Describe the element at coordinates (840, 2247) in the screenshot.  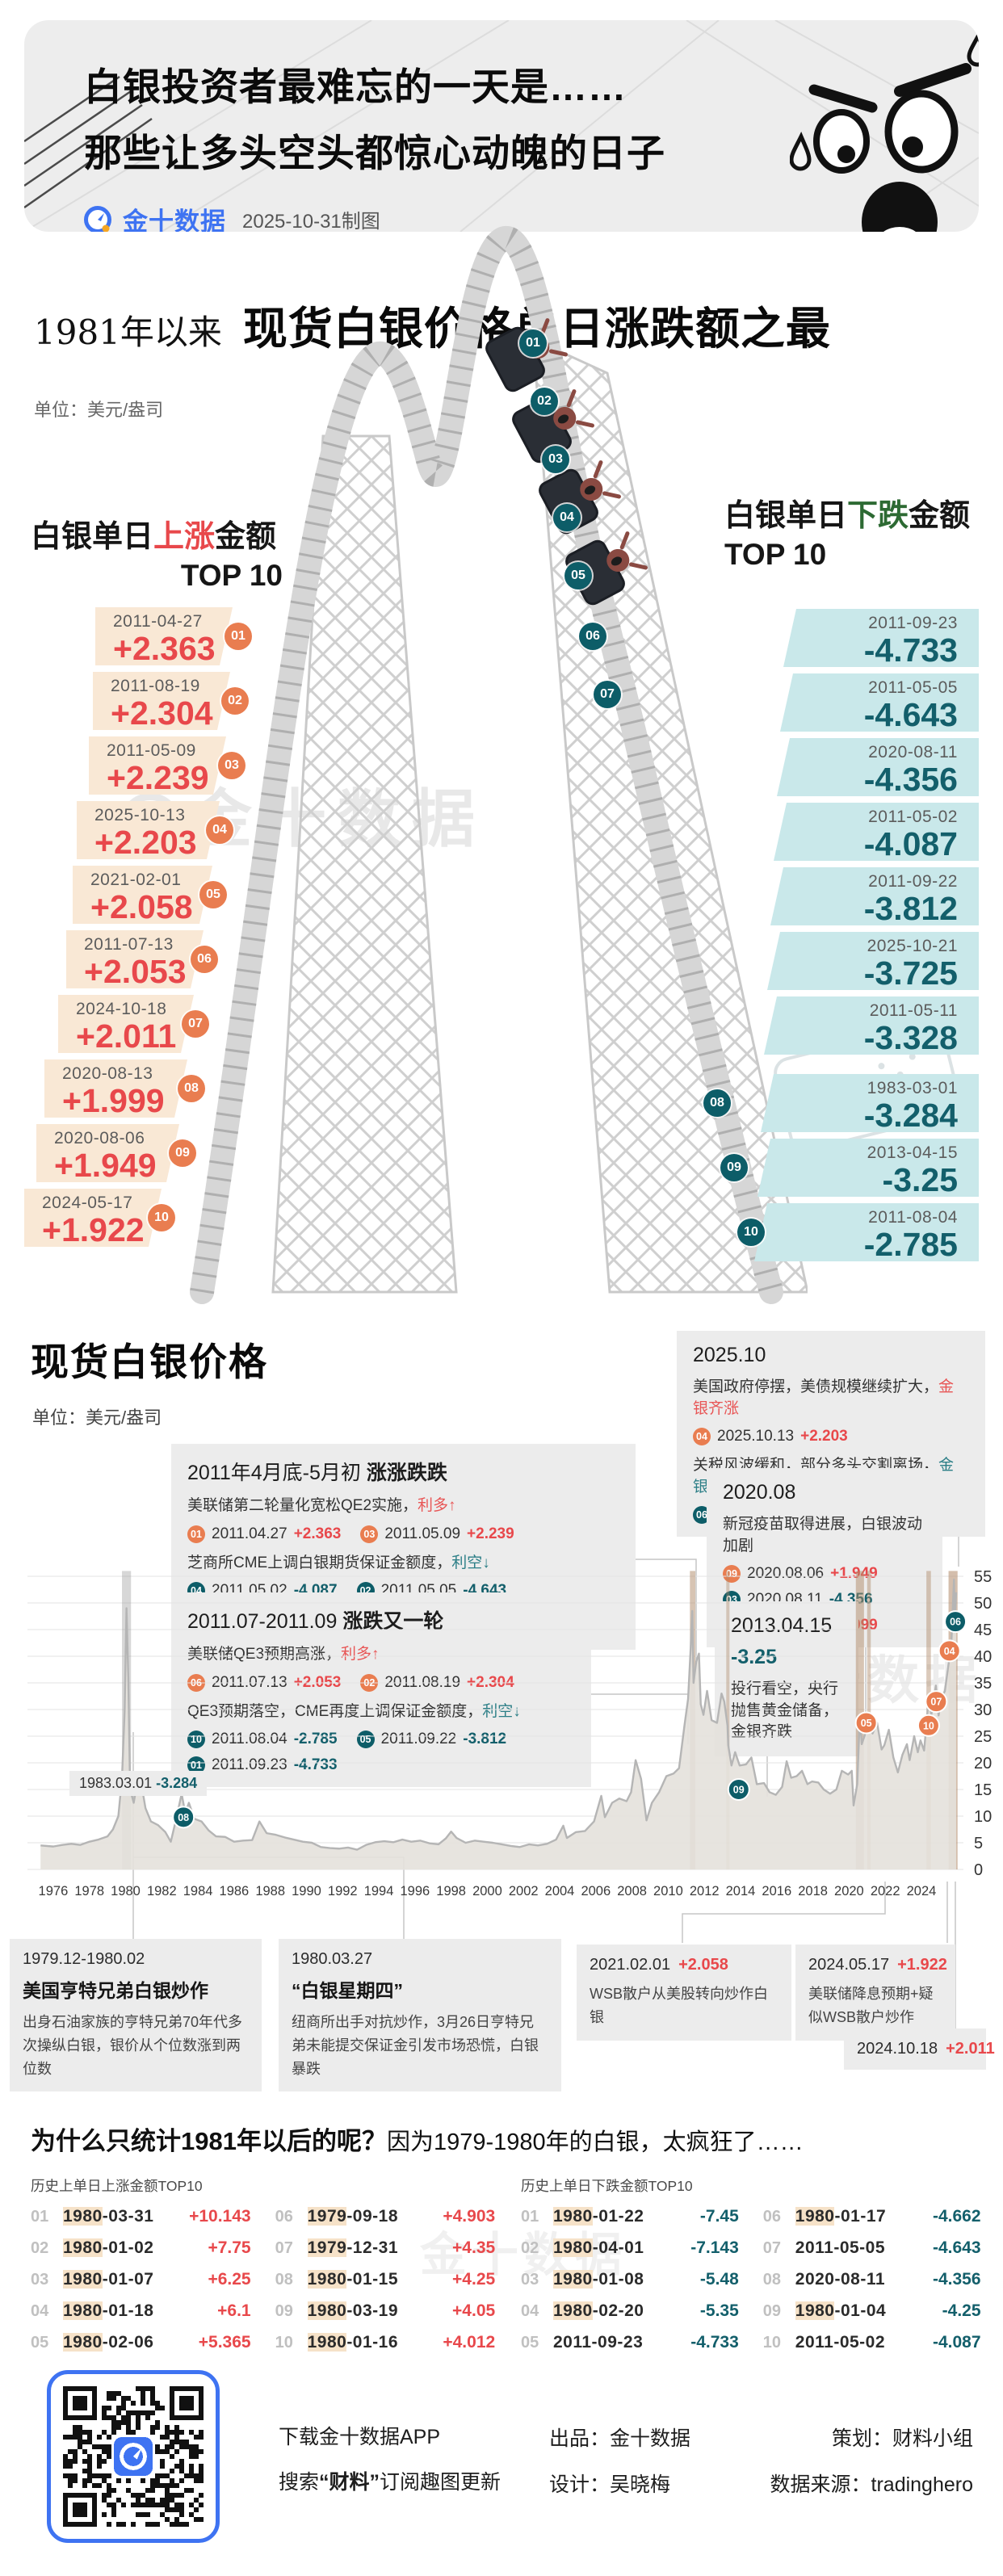
I see `table-date: 2011-05-05` at that location.